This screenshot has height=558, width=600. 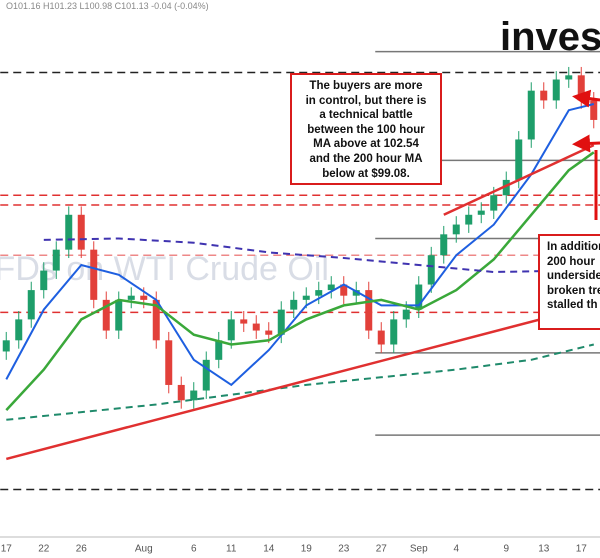 What do you see at coordinates (550, 37) in the screenshot?
I see `logo: inves` at bounding box center [550, 37].